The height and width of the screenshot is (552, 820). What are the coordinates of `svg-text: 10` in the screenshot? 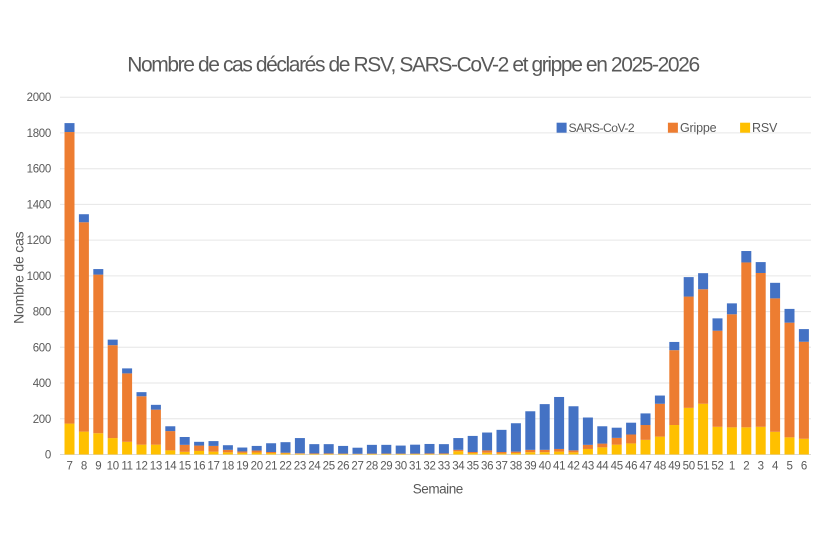 It's located at (113, 467).